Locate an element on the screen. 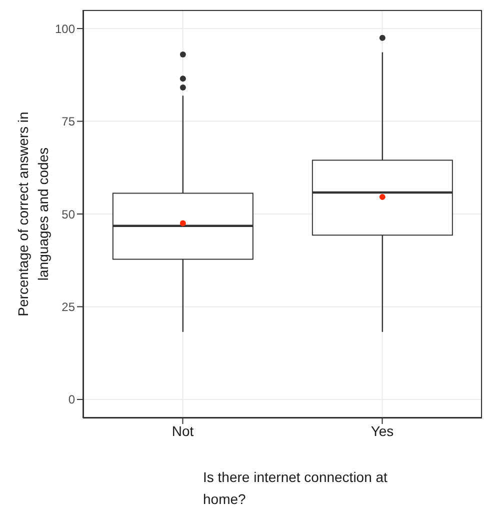  y-tick-label: 0 is located at coordinates (72, 399).